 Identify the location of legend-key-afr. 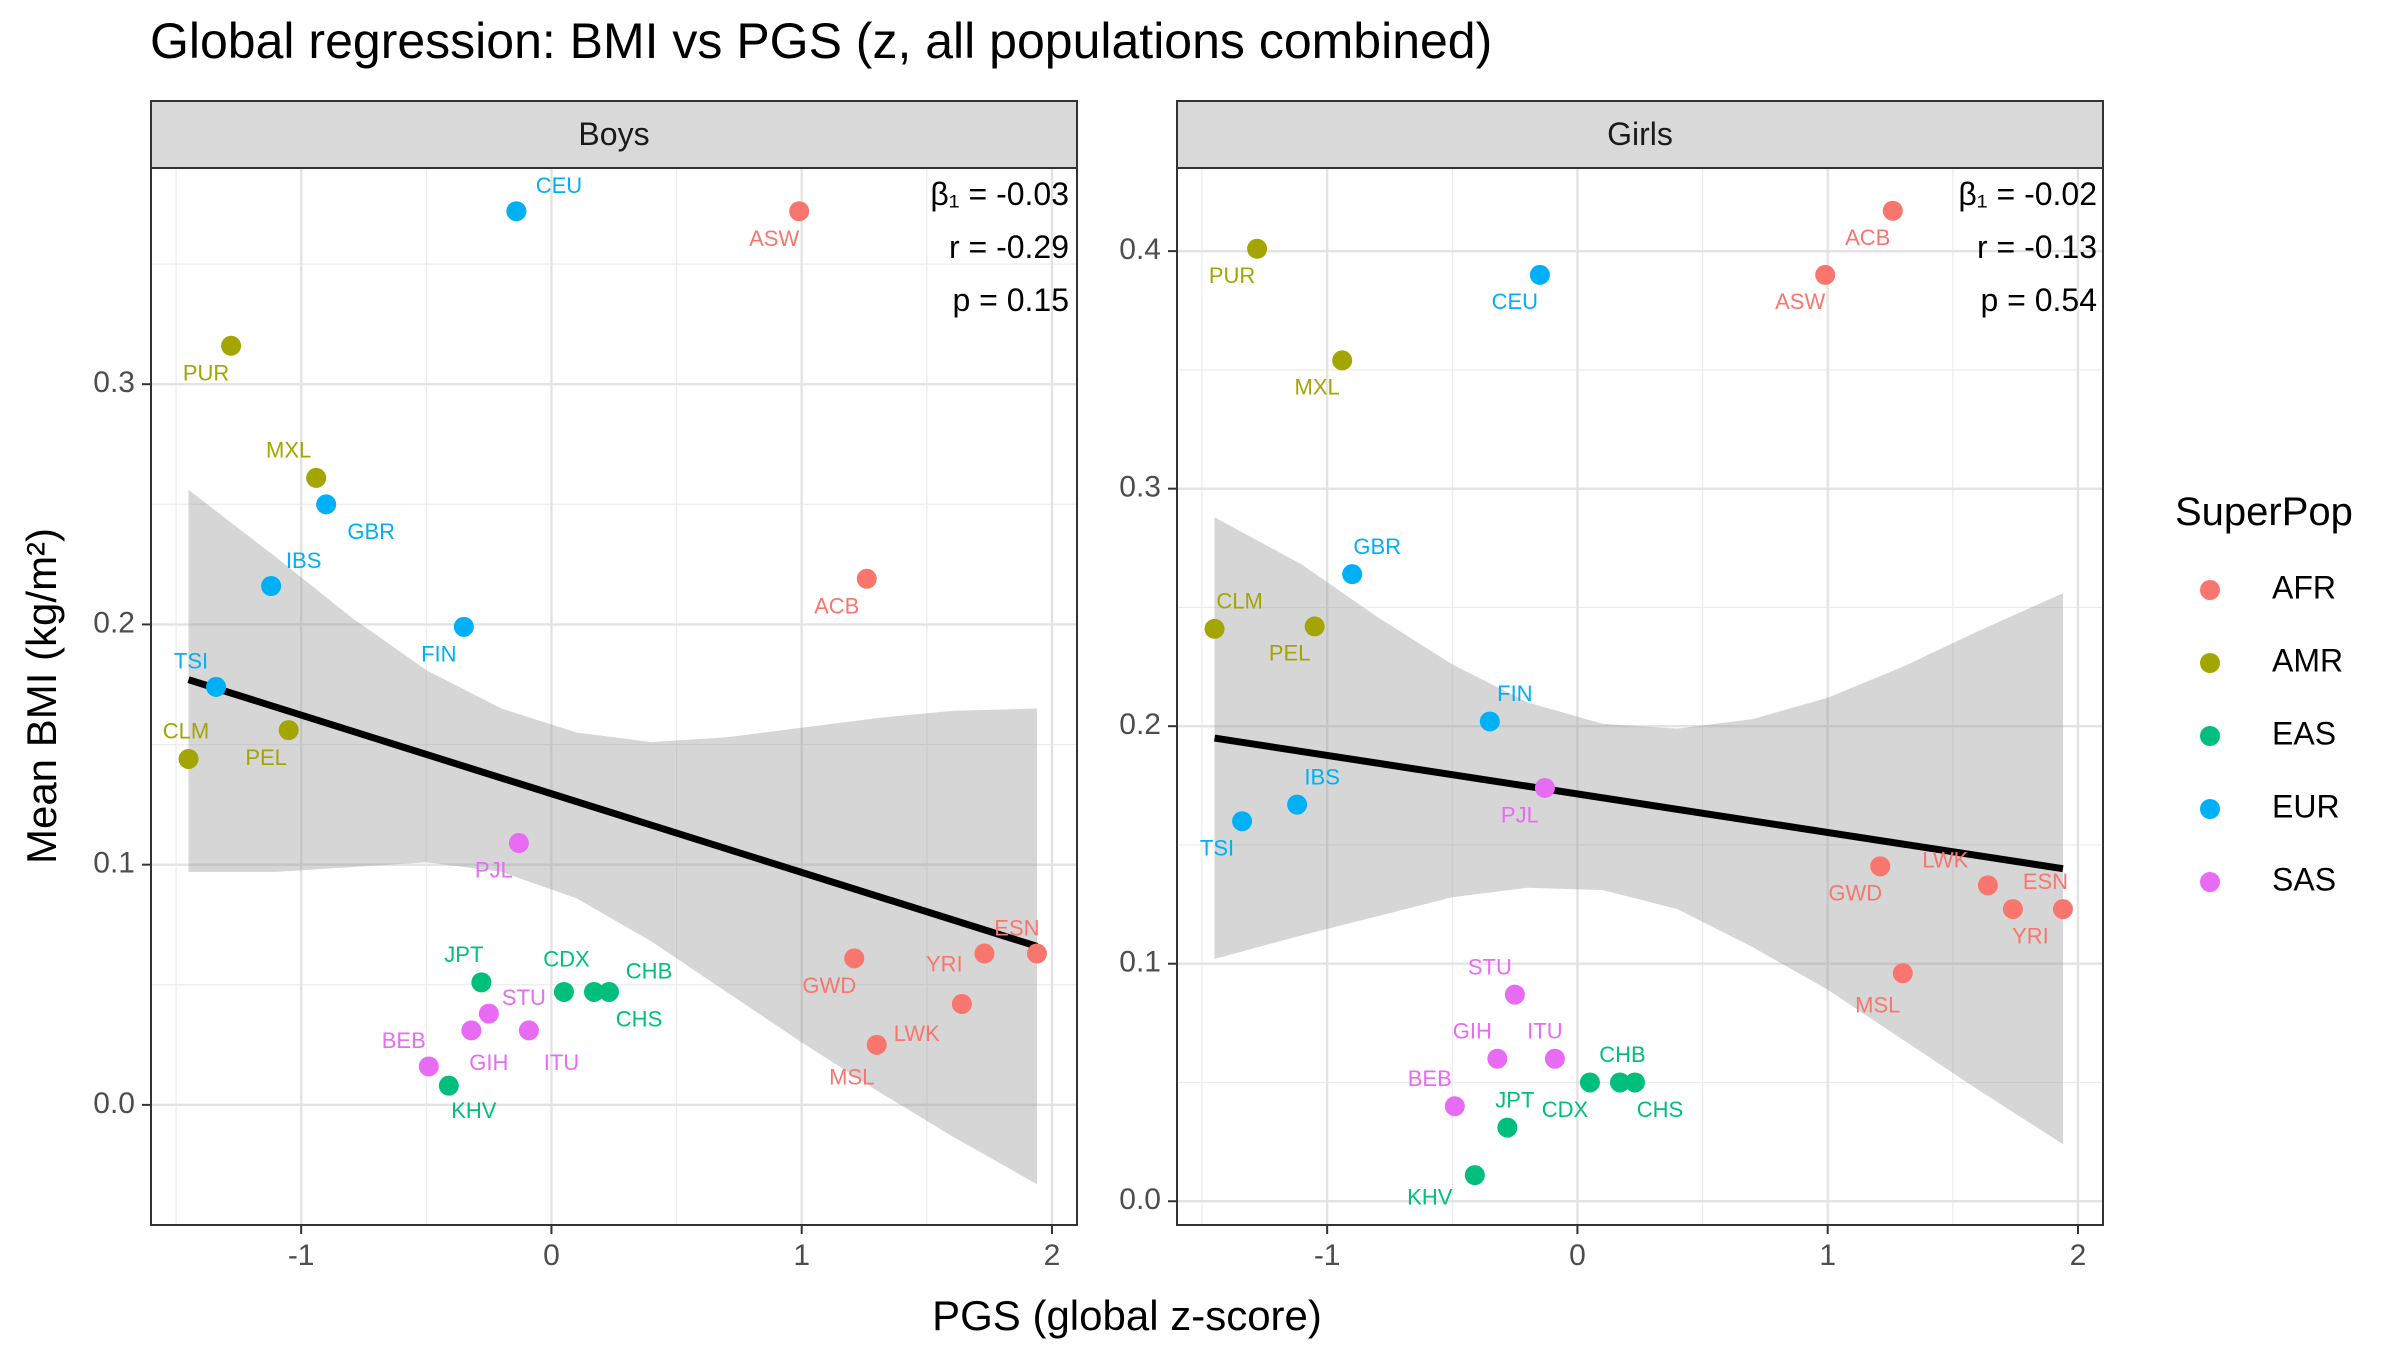
(2210, 590).